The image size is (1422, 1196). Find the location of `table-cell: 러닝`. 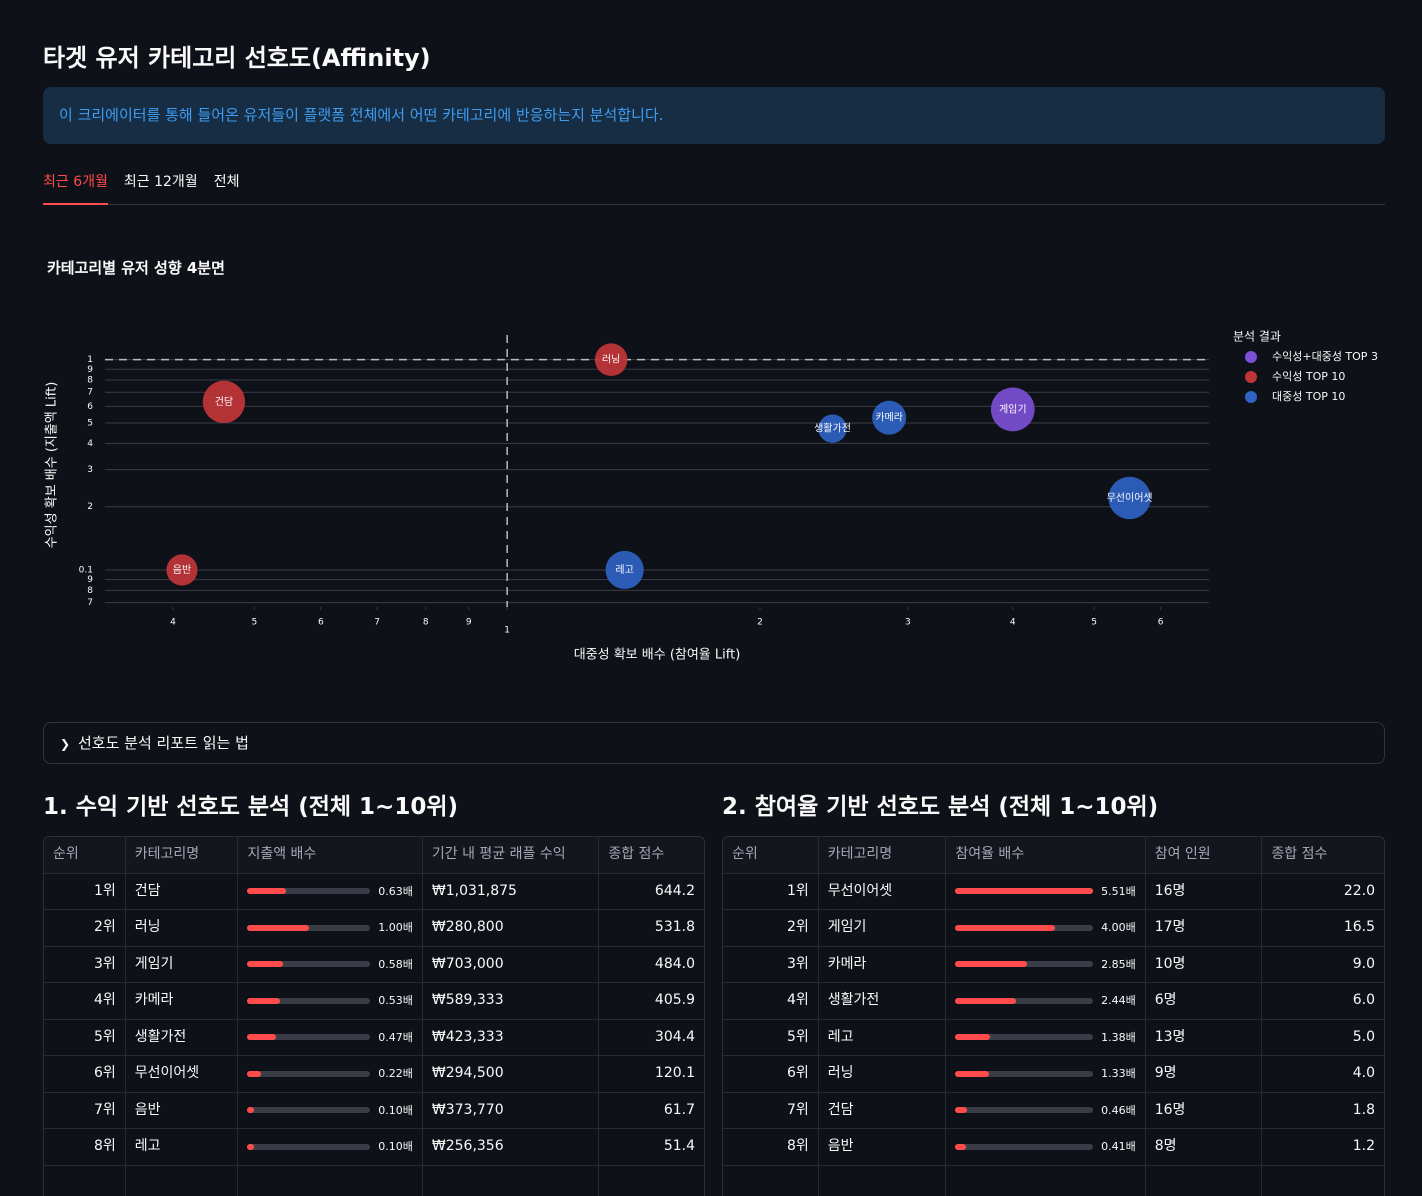

table-cell: 러닝 is located at coordinates (883, 1074).